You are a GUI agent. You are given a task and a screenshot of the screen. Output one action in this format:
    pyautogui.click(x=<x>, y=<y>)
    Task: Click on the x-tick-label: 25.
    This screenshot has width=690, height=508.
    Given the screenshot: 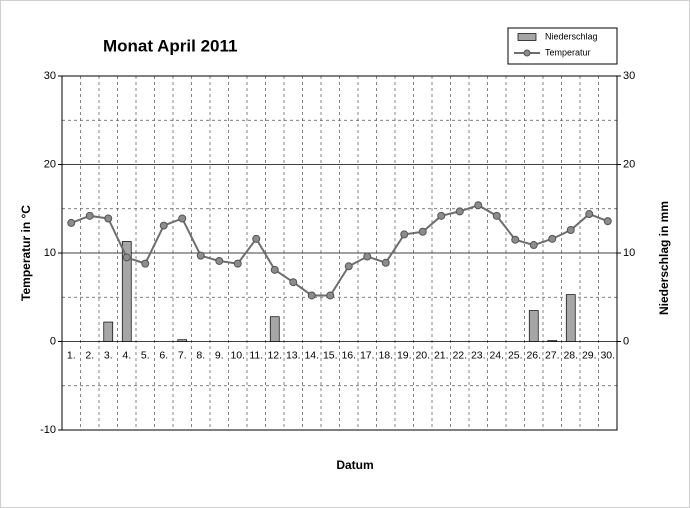 What is the action you would take?
    pyautogui.click(x=515, y=355)
    